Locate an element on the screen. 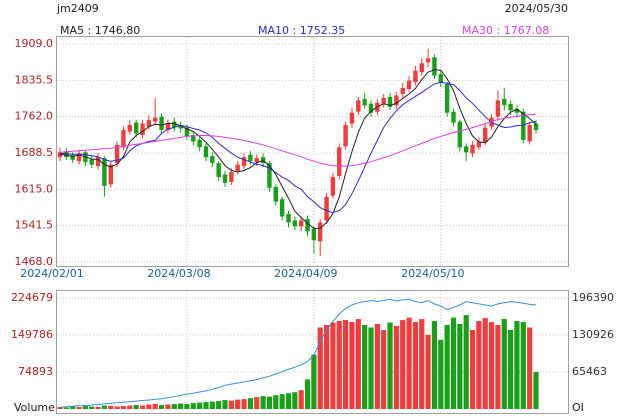  last-date: 2024/05/30 is located at coordinates (536, 8).